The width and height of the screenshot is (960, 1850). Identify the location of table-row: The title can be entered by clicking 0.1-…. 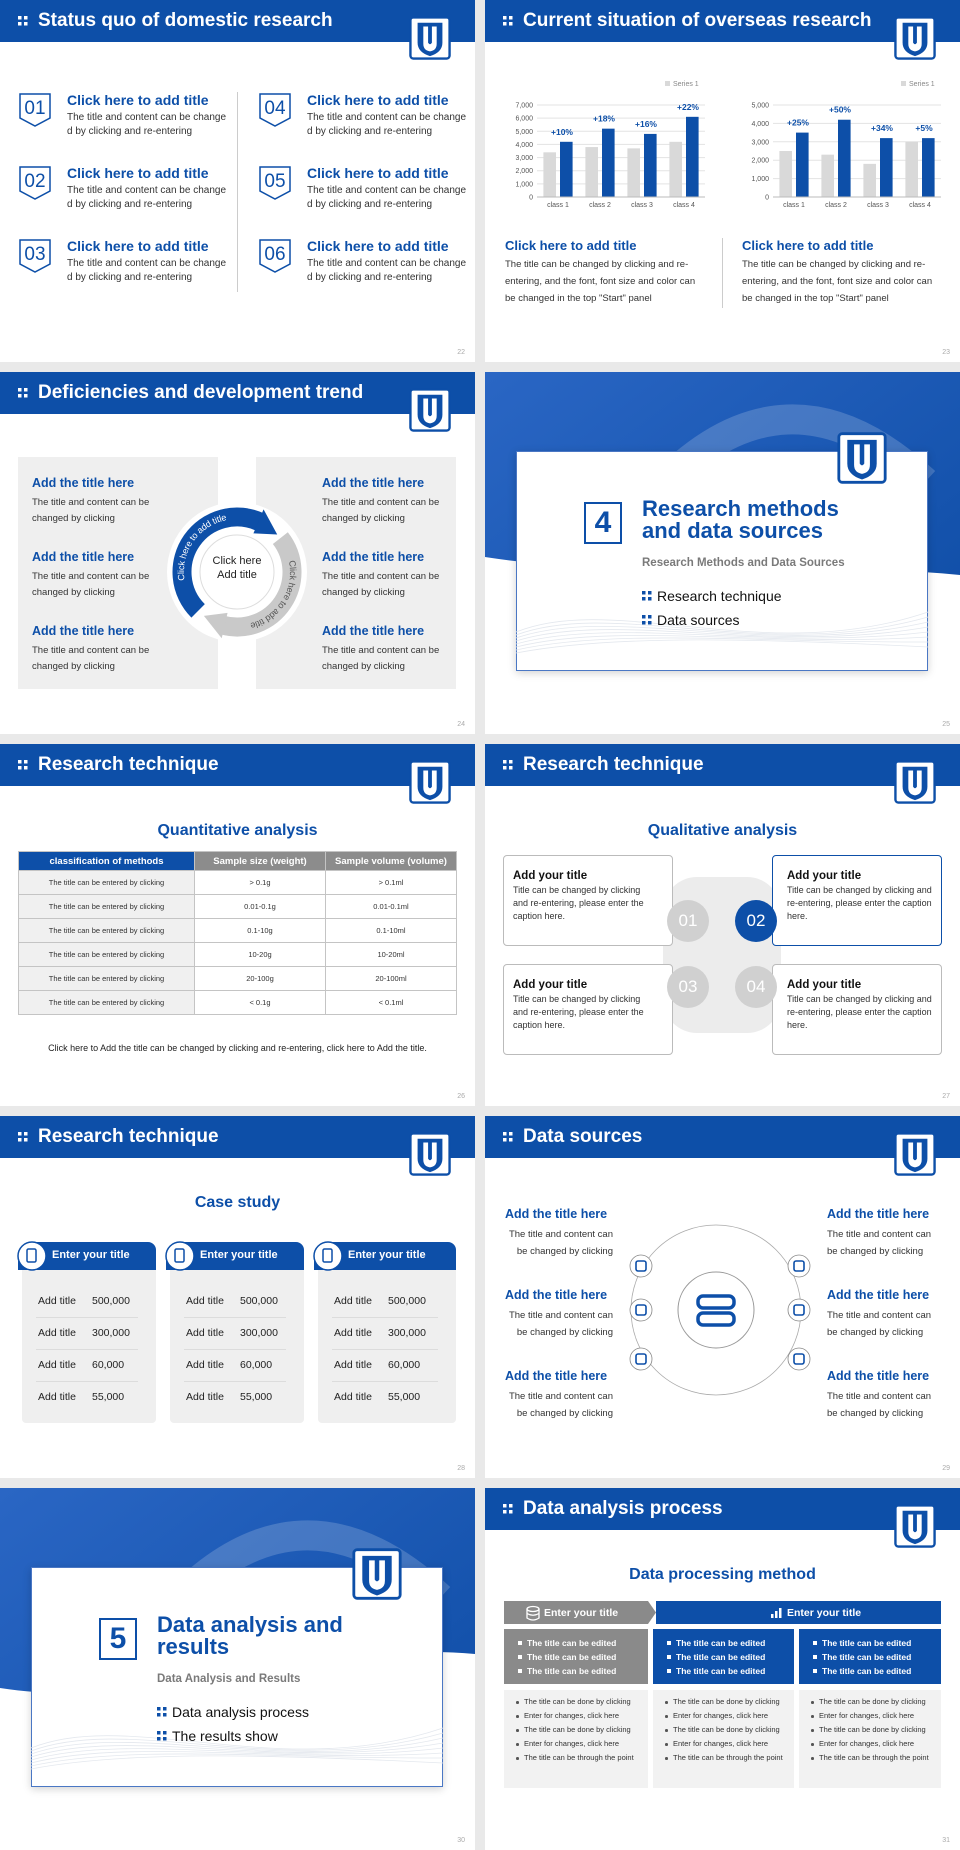
(237, 930).